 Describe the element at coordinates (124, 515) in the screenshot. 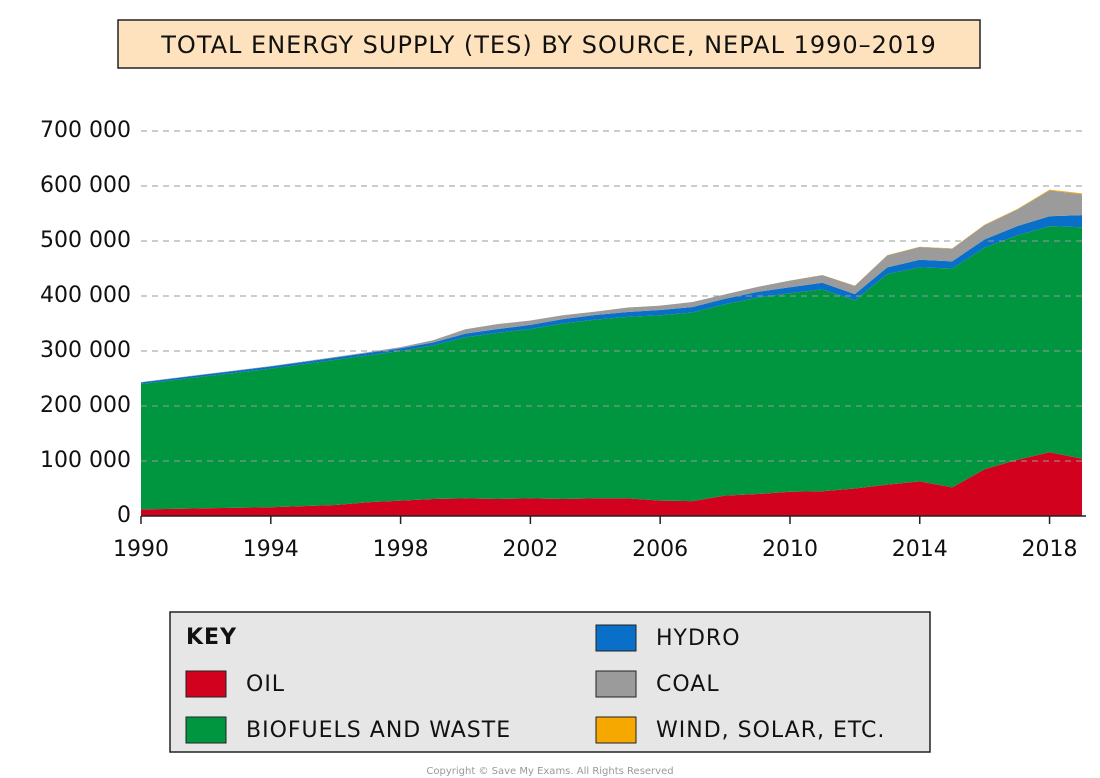

I see `y-tick-label: 0` at that location.